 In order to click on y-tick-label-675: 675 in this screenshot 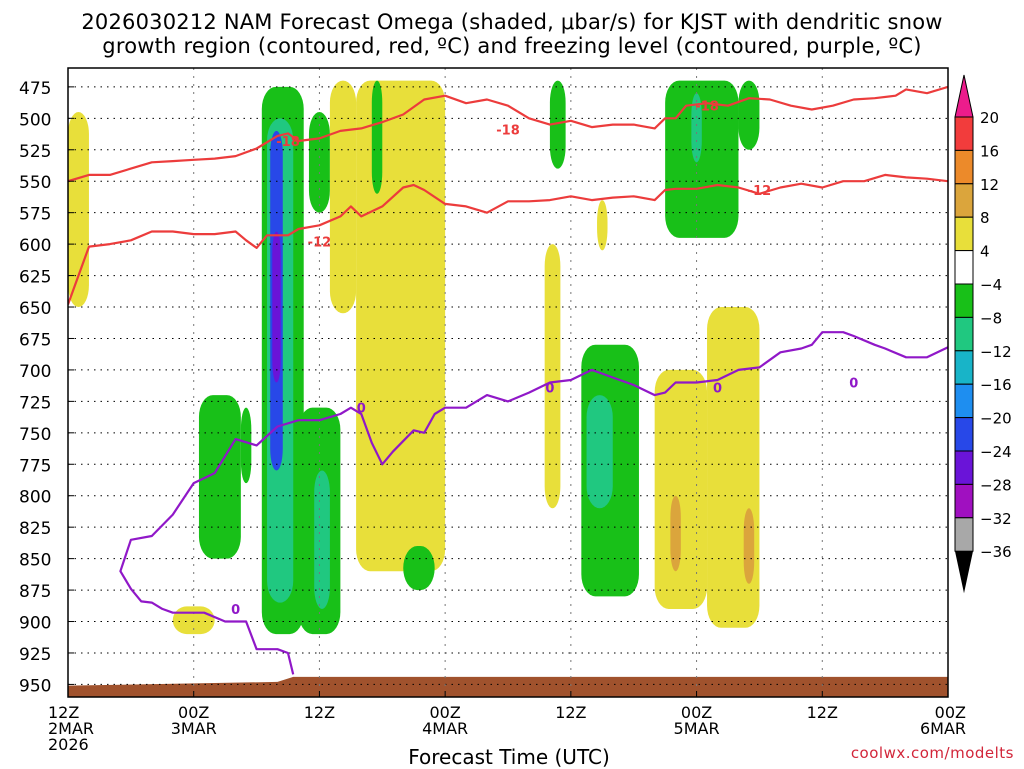, I will do `click(35, 340)`.